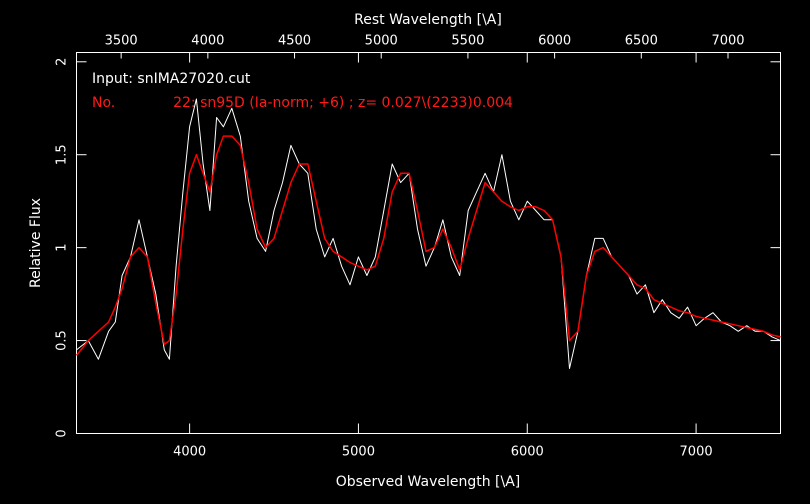 The width and height of the screenshot is (810, 504). Describe the element at coordinates (554, 41) in the screenshot. I see `x2-tick-label: 6000` at that location.